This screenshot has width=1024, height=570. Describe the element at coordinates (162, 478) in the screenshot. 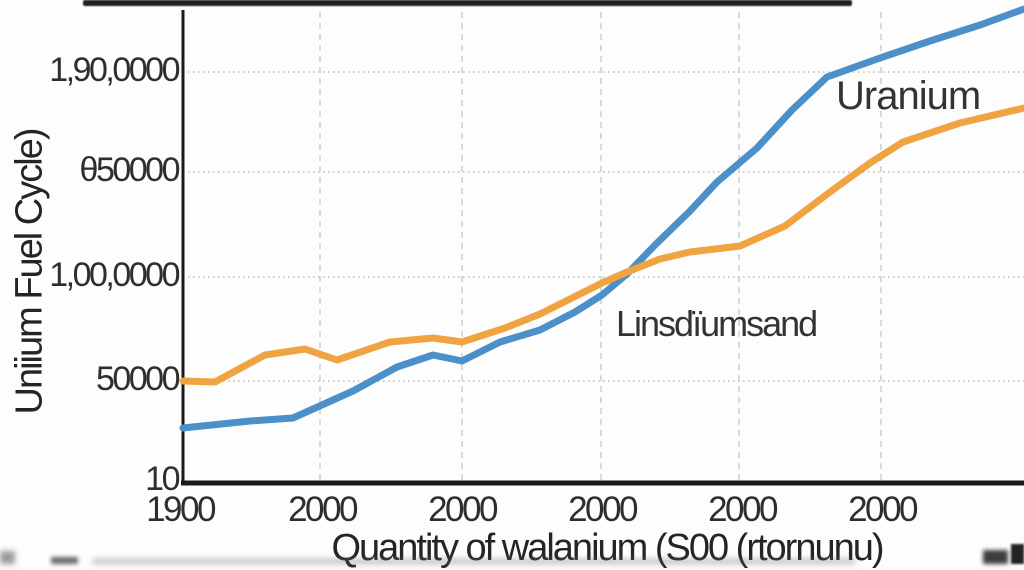

I see `y-tick-label: 10` at that location.